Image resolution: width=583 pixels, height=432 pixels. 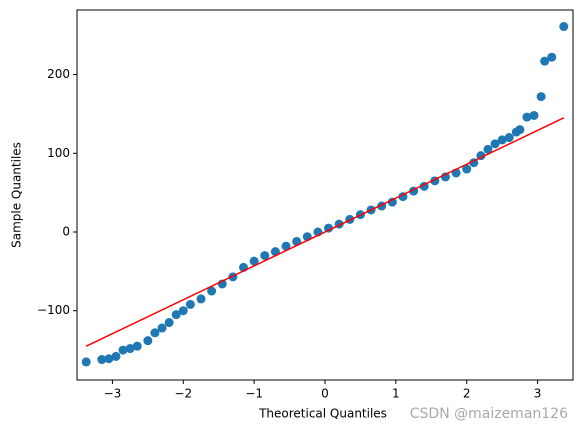 I want to click on y-axis-label: Sample Quantiles, so click(x=17, y=195).